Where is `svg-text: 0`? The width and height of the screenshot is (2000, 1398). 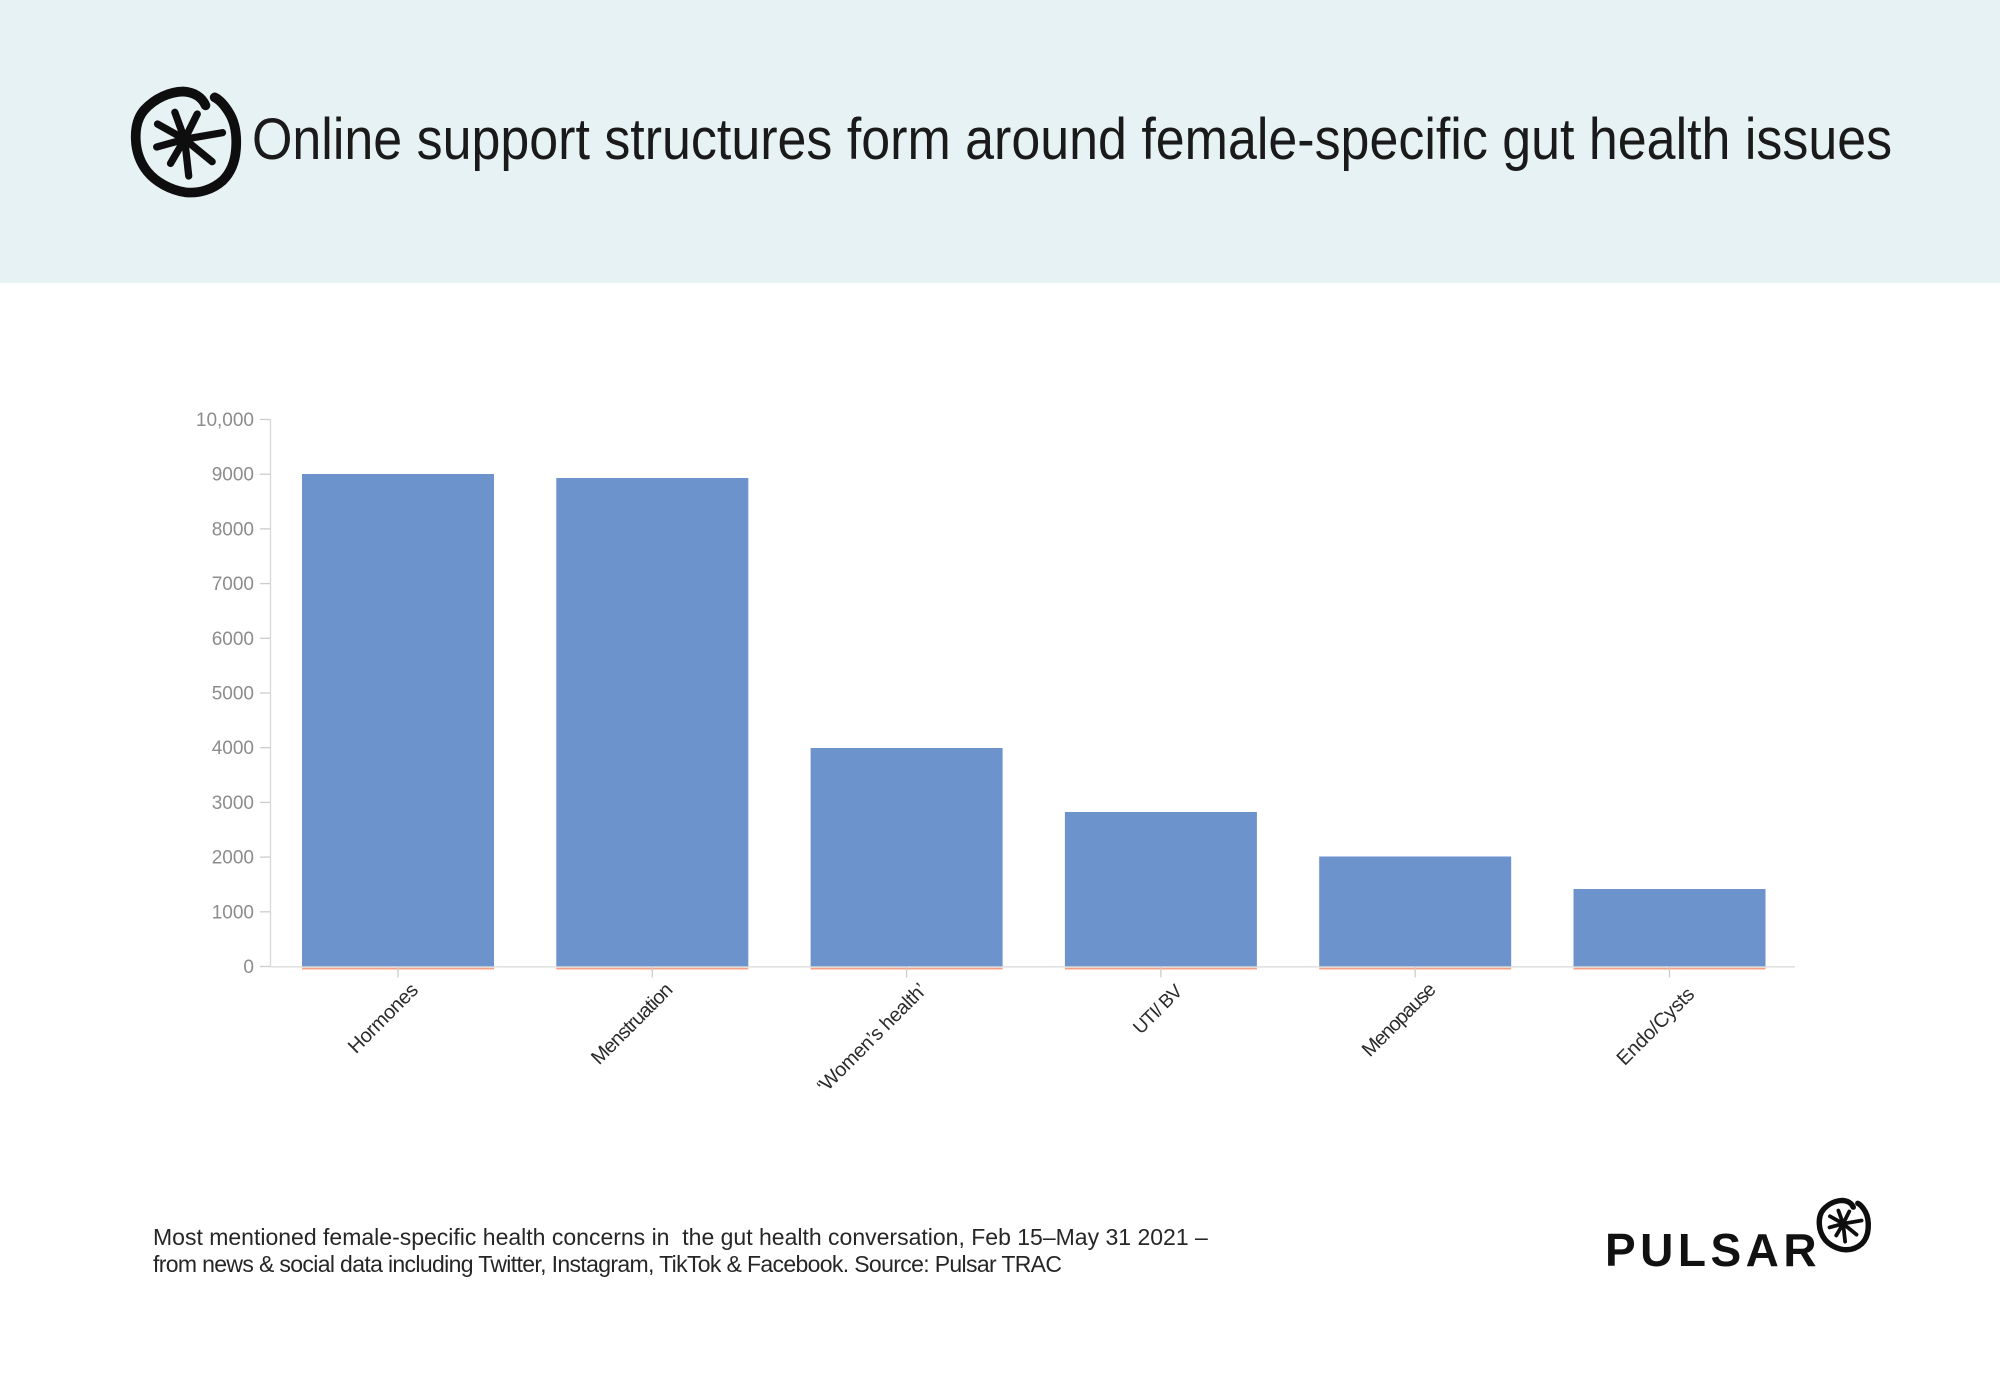 svg-text: 0 is located at coordinates (248, 967).